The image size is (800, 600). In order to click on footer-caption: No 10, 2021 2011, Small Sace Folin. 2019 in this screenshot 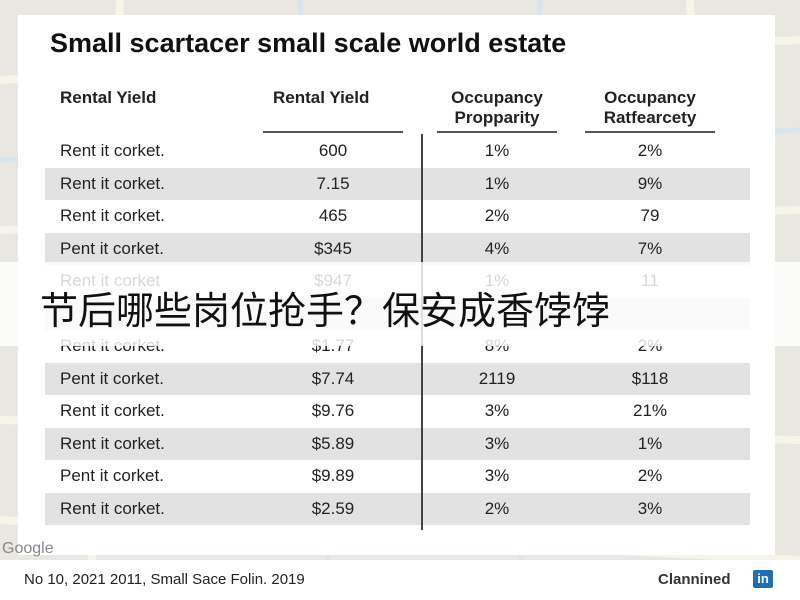, I will do `click(164, 579)`.